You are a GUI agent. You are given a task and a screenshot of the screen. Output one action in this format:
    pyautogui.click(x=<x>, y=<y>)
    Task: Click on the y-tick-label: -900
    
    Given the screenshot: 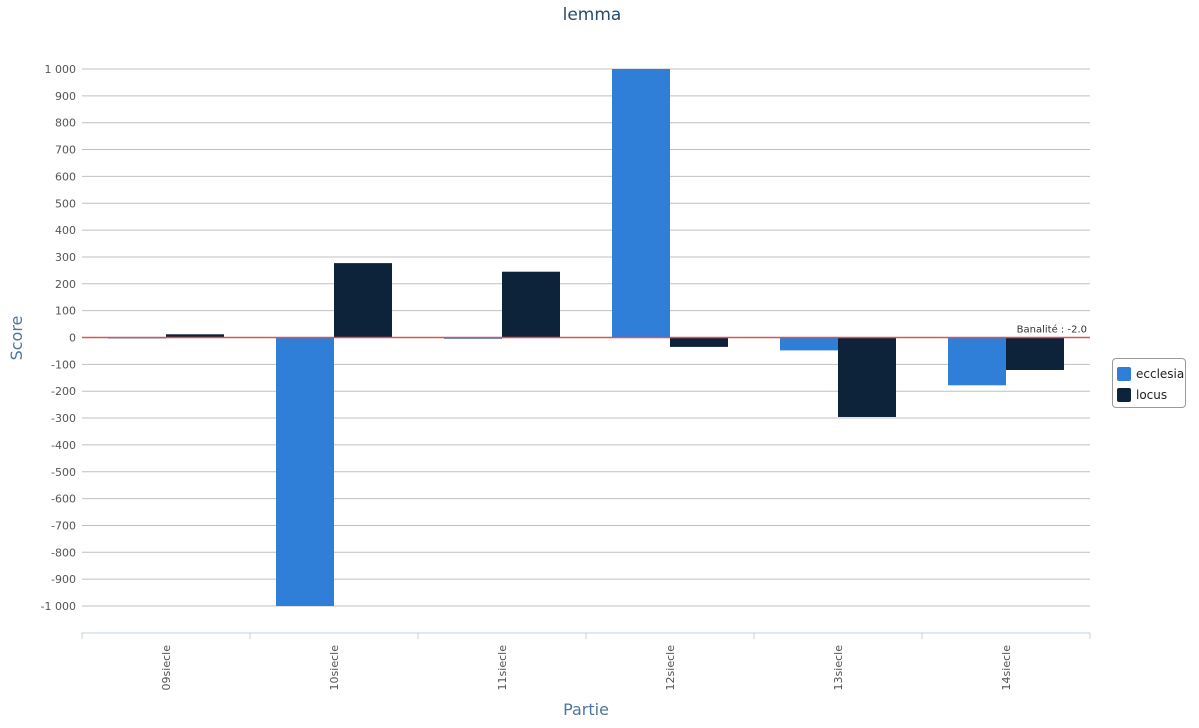 What is the action you would take?
    pyautogui.click(x=63, y=579)
    